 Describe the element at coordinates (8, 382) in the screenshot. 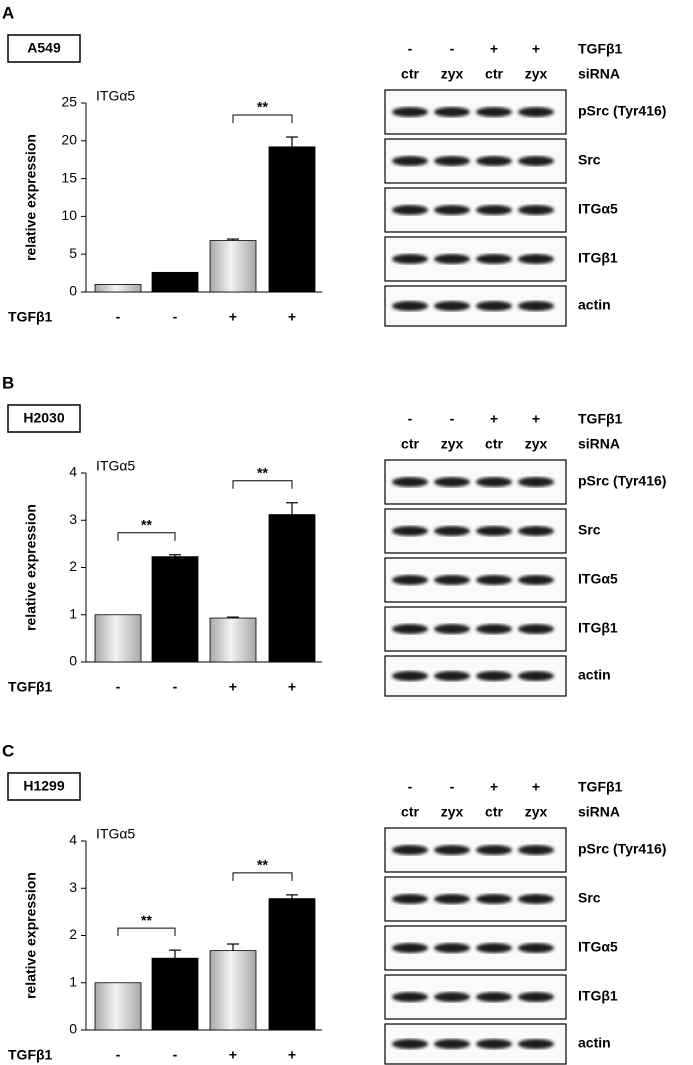

I see `panel-letter: B` at that location.